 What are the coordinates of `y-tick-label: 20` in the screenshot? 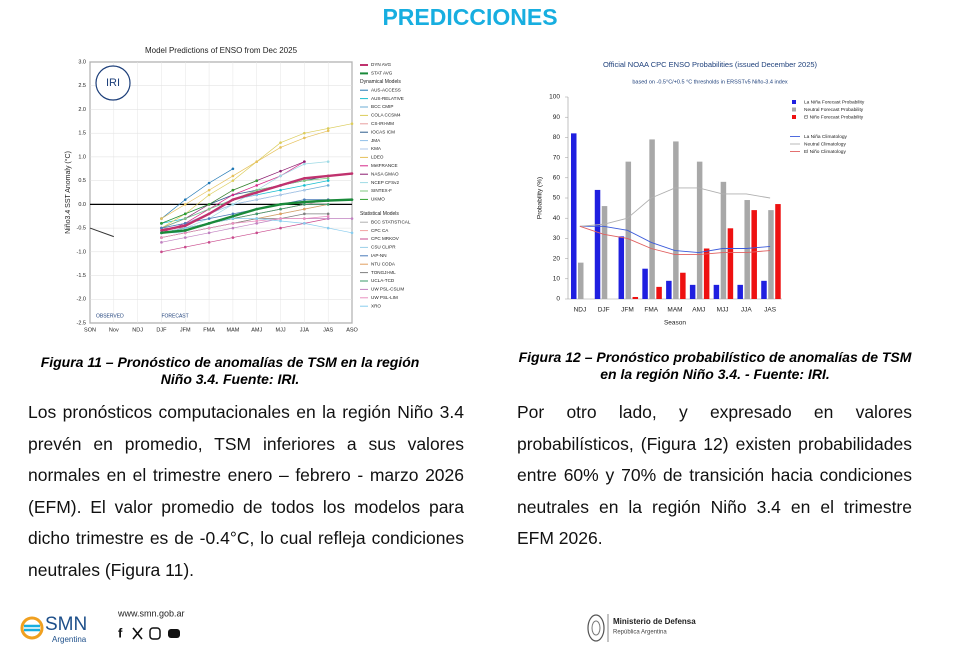 It's located at (557, 258).